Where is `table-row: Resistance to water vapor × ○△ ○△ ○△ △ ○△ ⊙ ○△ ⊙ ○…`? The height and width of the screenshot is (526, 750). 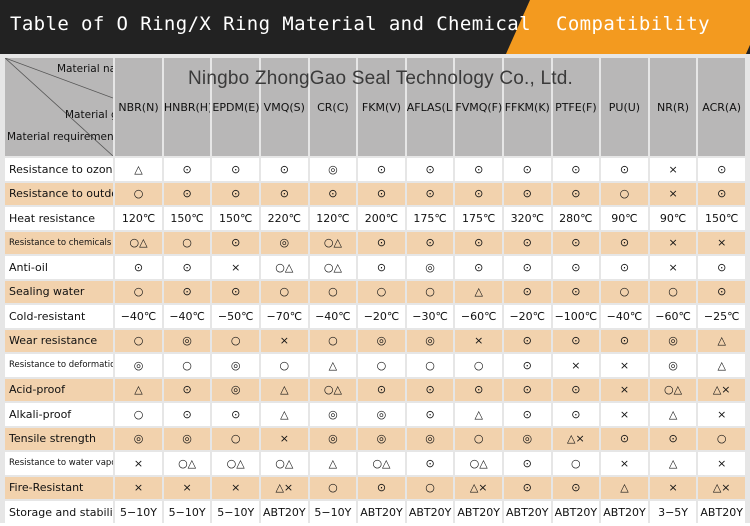
table-row: Resistance to water vapor × ○△ ○△ ○△ △ ○△ ⊙ ○△ ⊙ ○… is located at coordinates (375, 463).